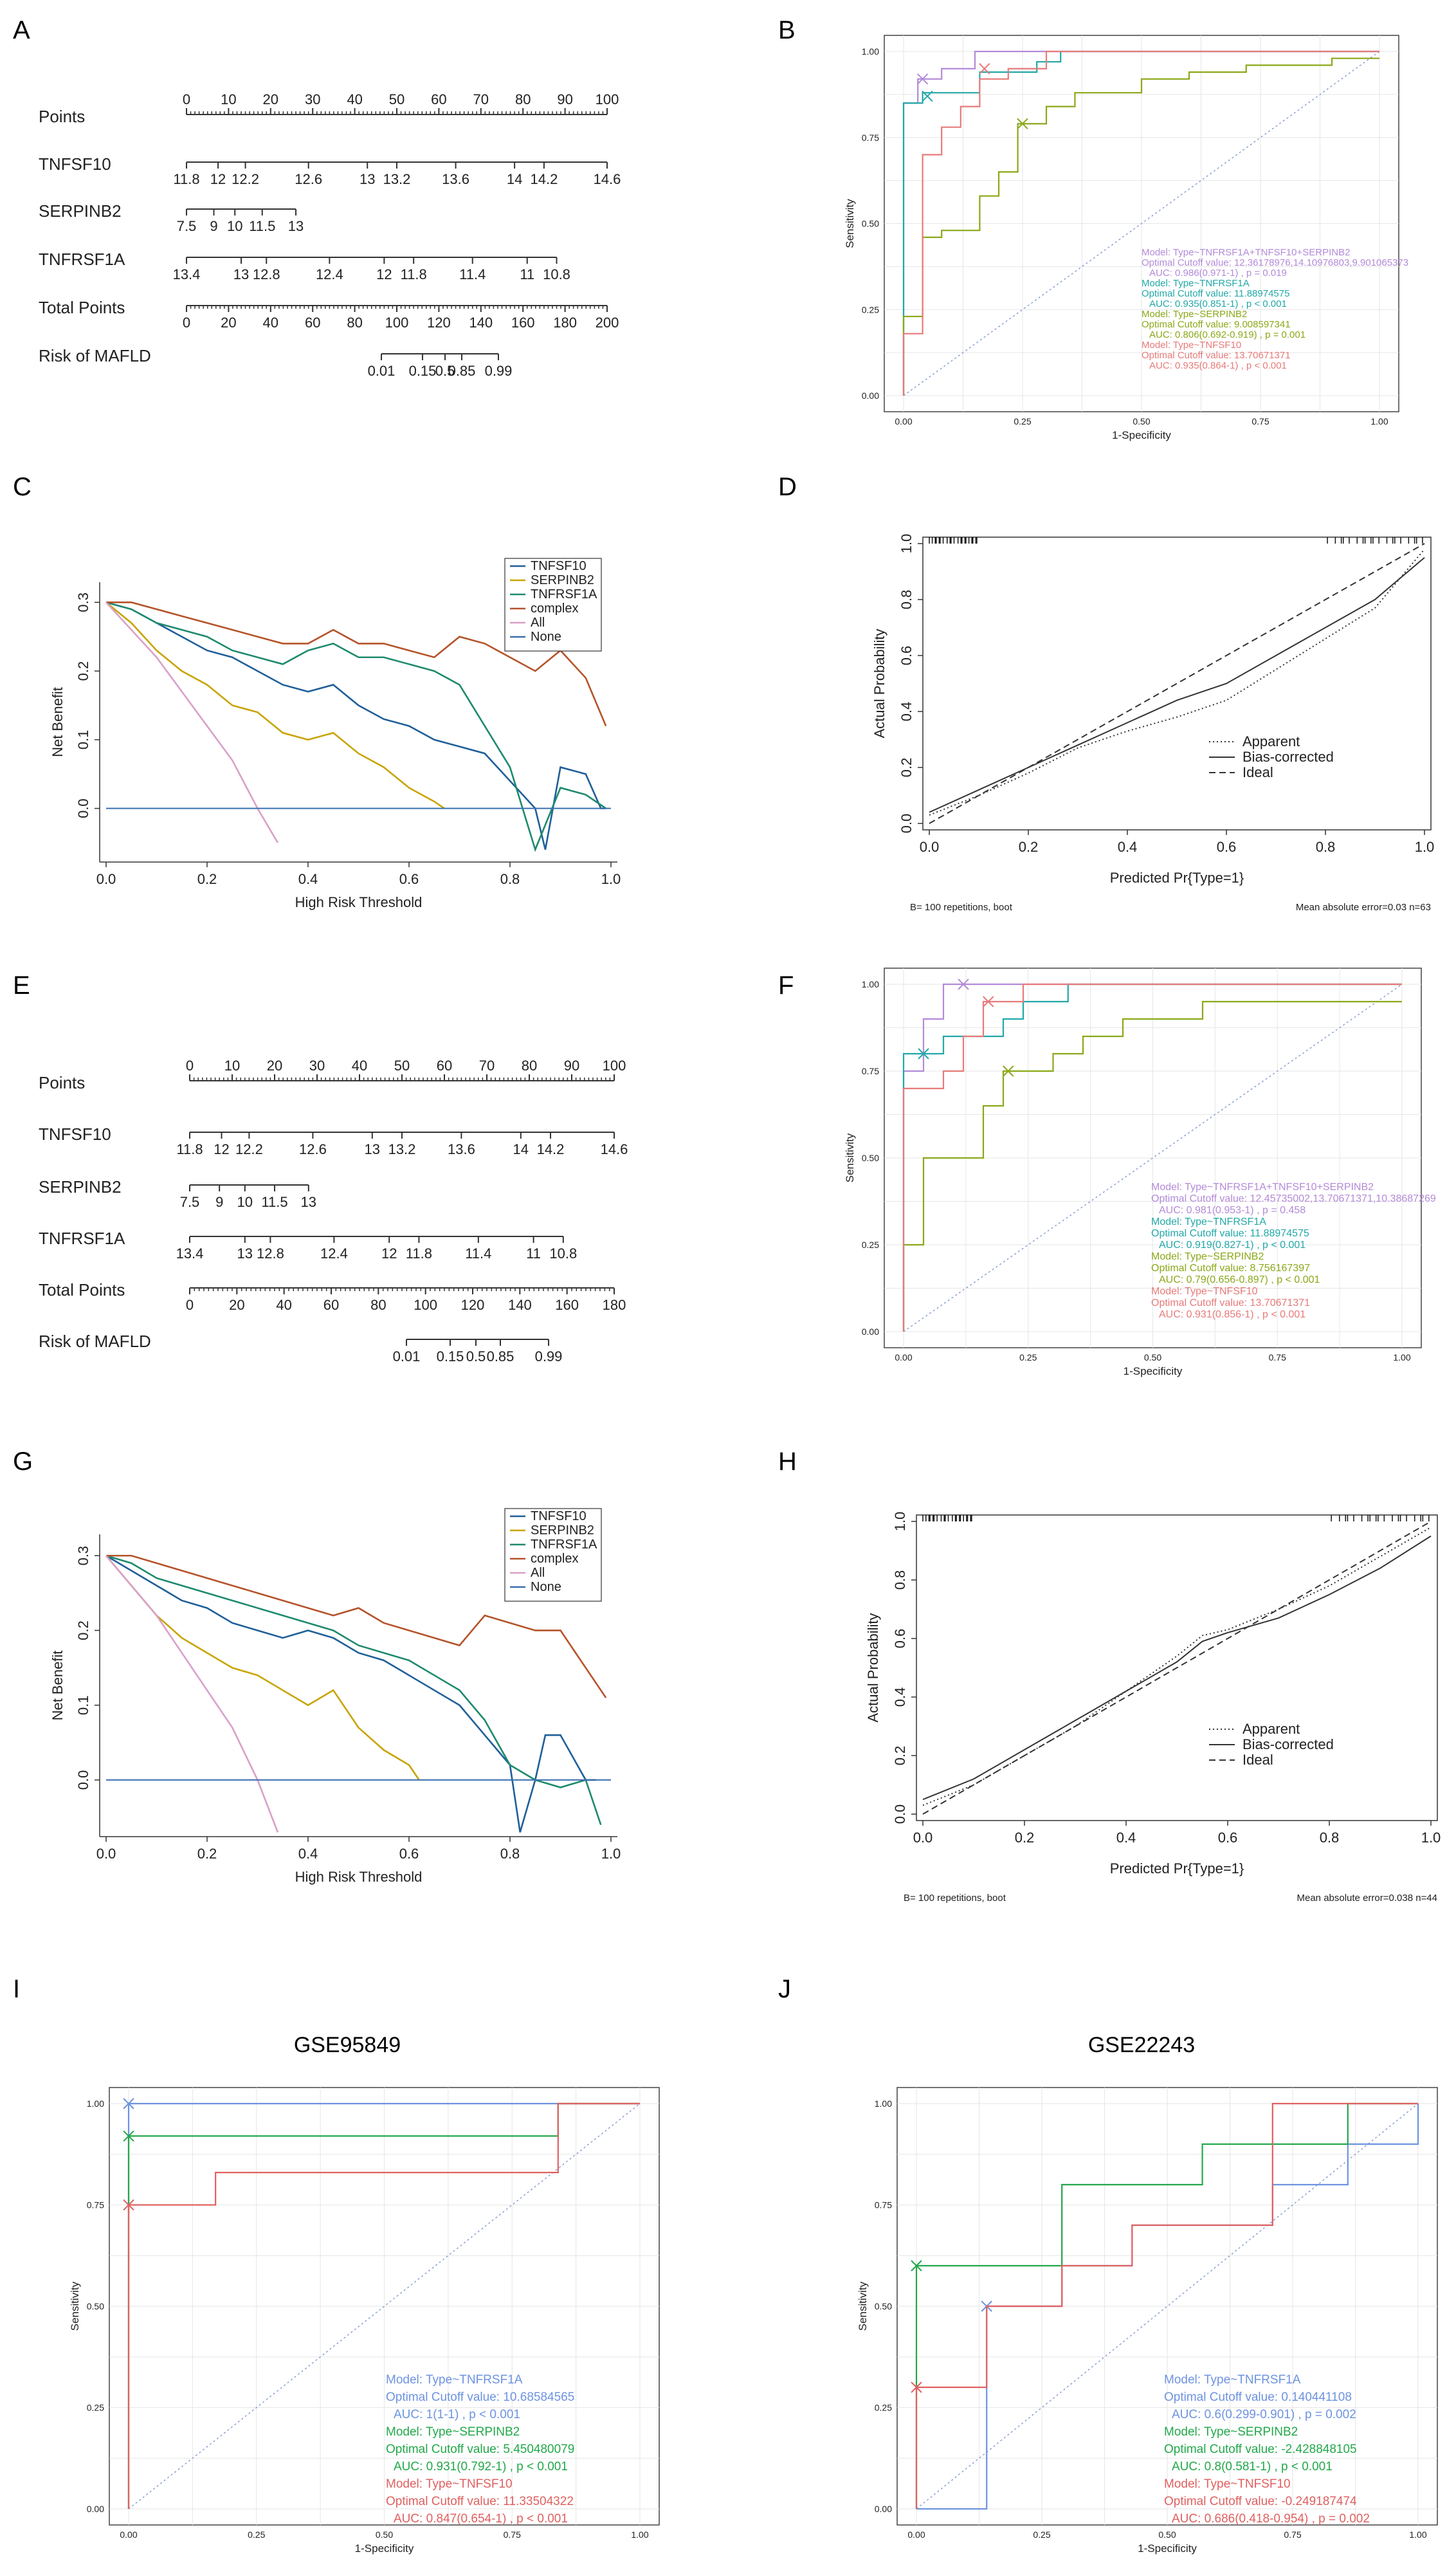  Describe the element at coordinates (611, 879) in the screenshot. I see `dca-x-tick-label: 1.0` at that location.